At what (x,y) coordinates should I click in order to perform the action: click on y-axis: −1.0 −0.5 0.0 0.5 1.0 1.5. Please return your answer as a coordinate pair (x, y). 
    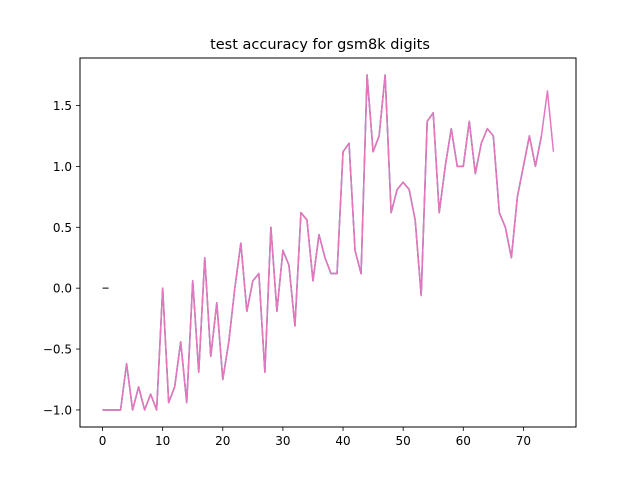
    Looking at the image, I should click on (61, 258).